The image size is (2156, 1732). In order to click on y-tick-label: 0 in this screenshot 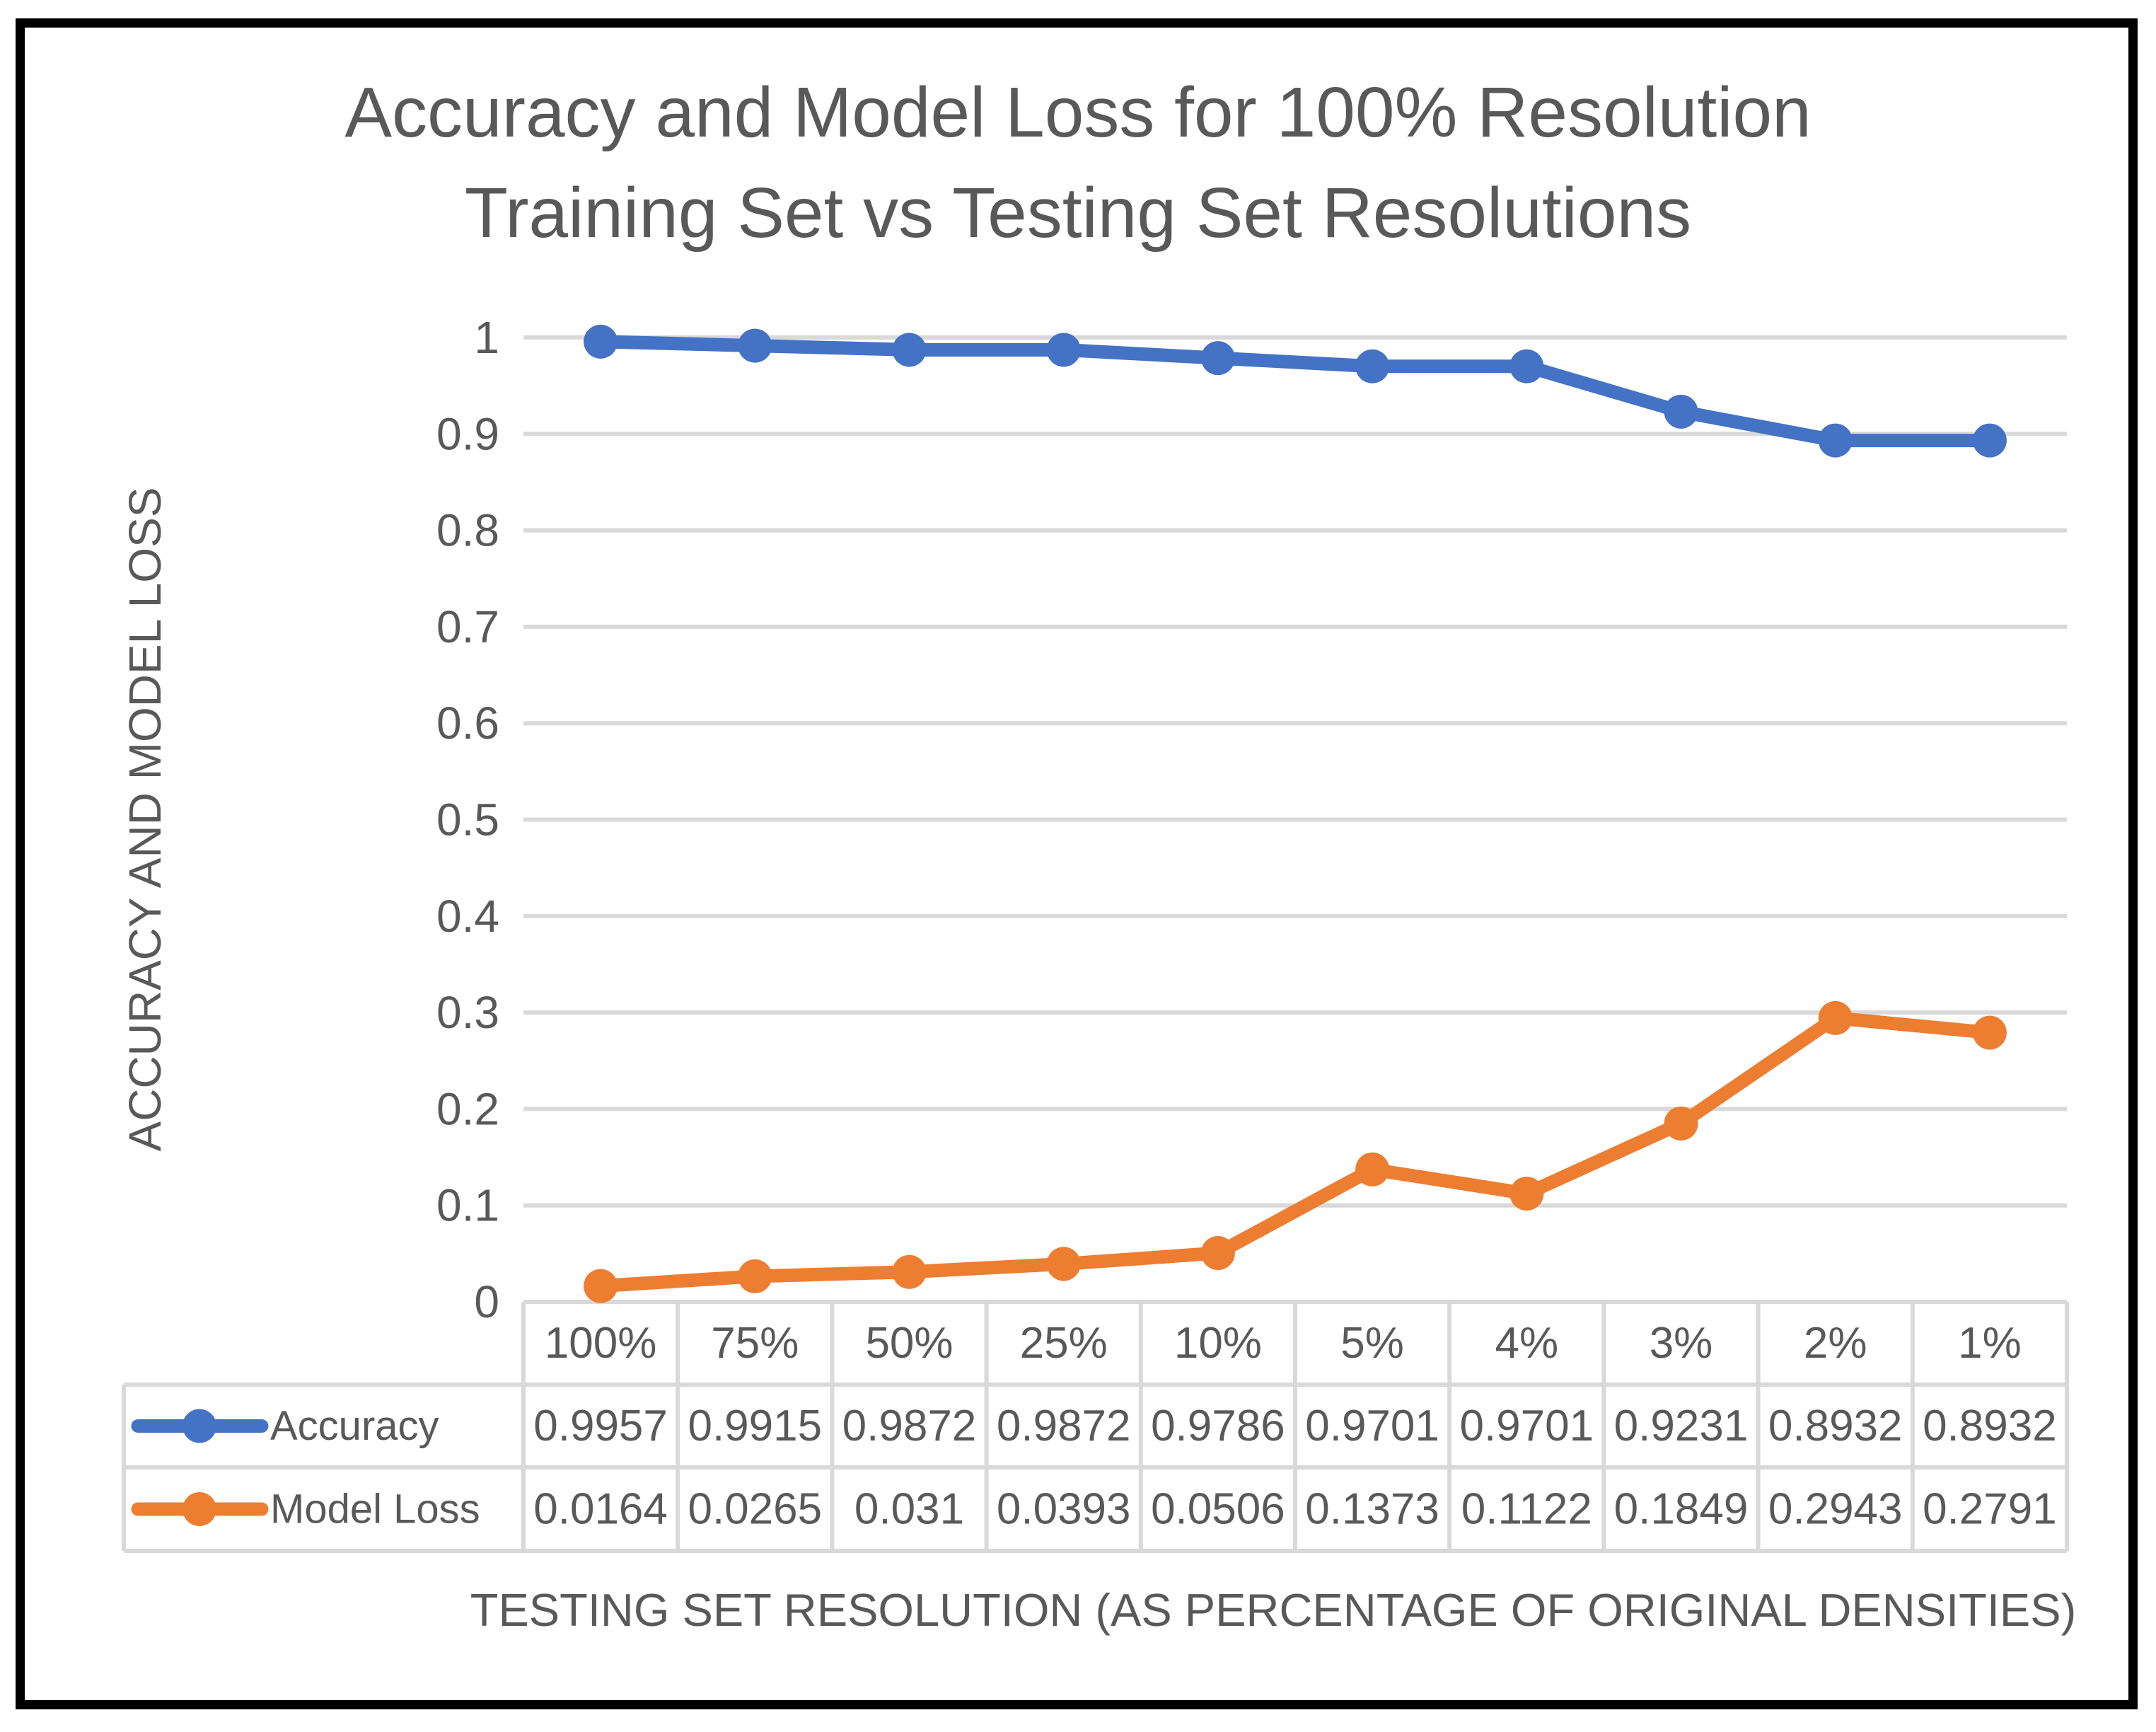, I will do `click(486, 1301)`.